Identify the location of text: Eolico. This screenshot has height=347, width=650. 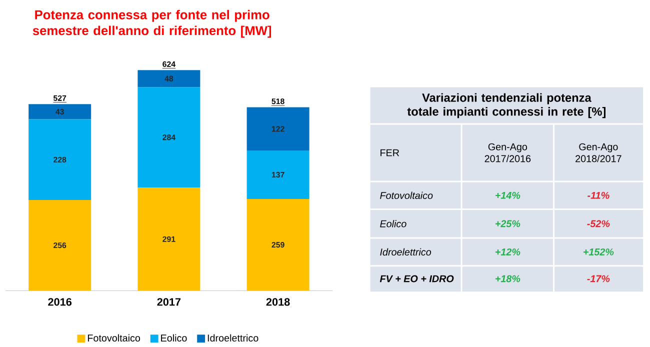
(393, 224).